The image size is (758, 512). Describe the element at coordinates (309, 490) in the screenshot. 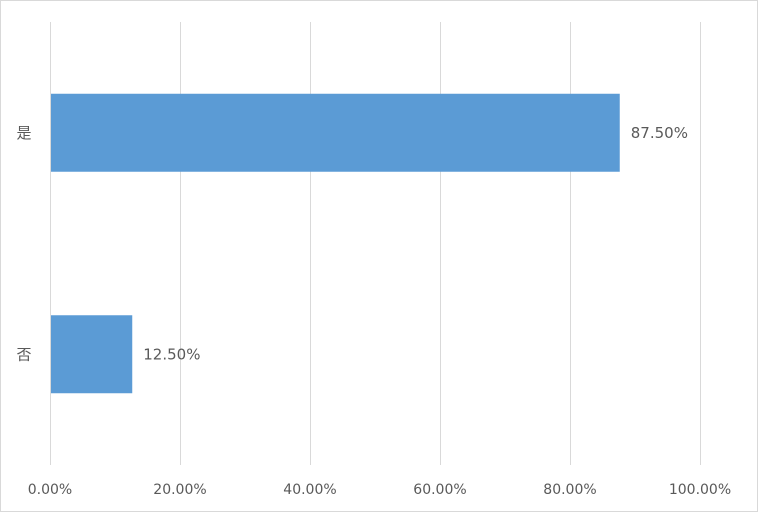

I see `x-tick-label-2: 40.00%` at that location.